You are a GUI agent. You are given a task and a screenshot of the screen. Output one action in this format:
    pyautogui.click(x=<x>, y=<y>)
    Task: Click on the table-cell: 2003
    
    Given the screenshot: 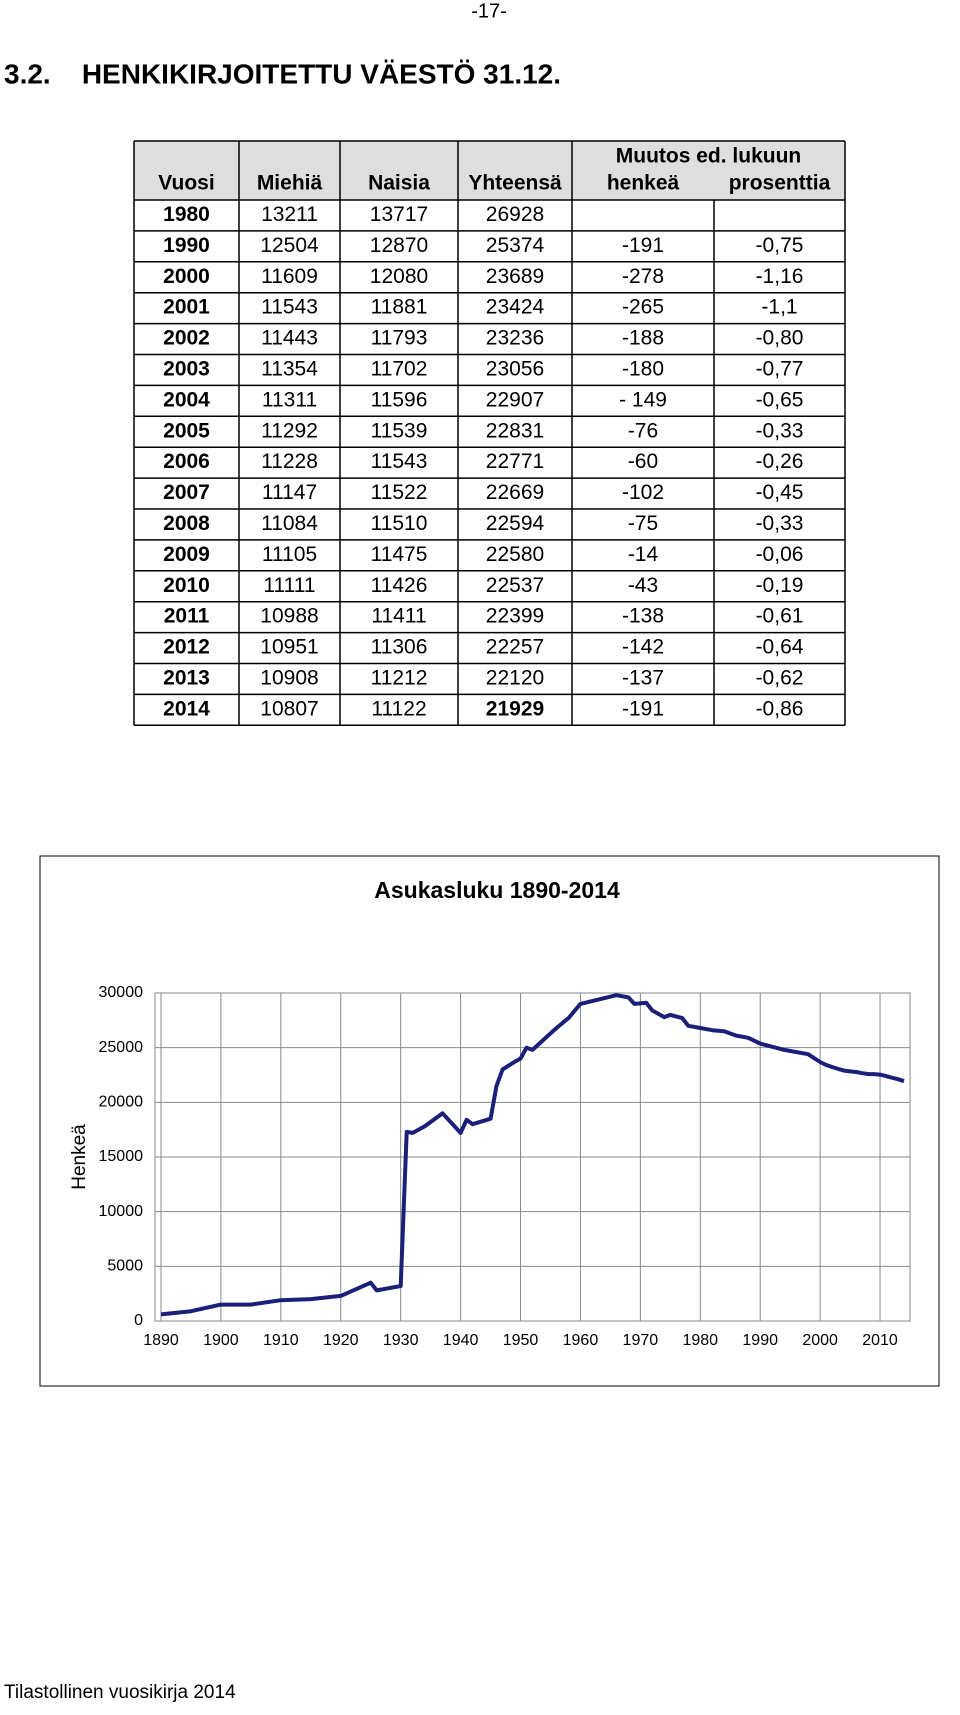 What is the action you would take?
    pyautogui.click(x=186, y=368)
    